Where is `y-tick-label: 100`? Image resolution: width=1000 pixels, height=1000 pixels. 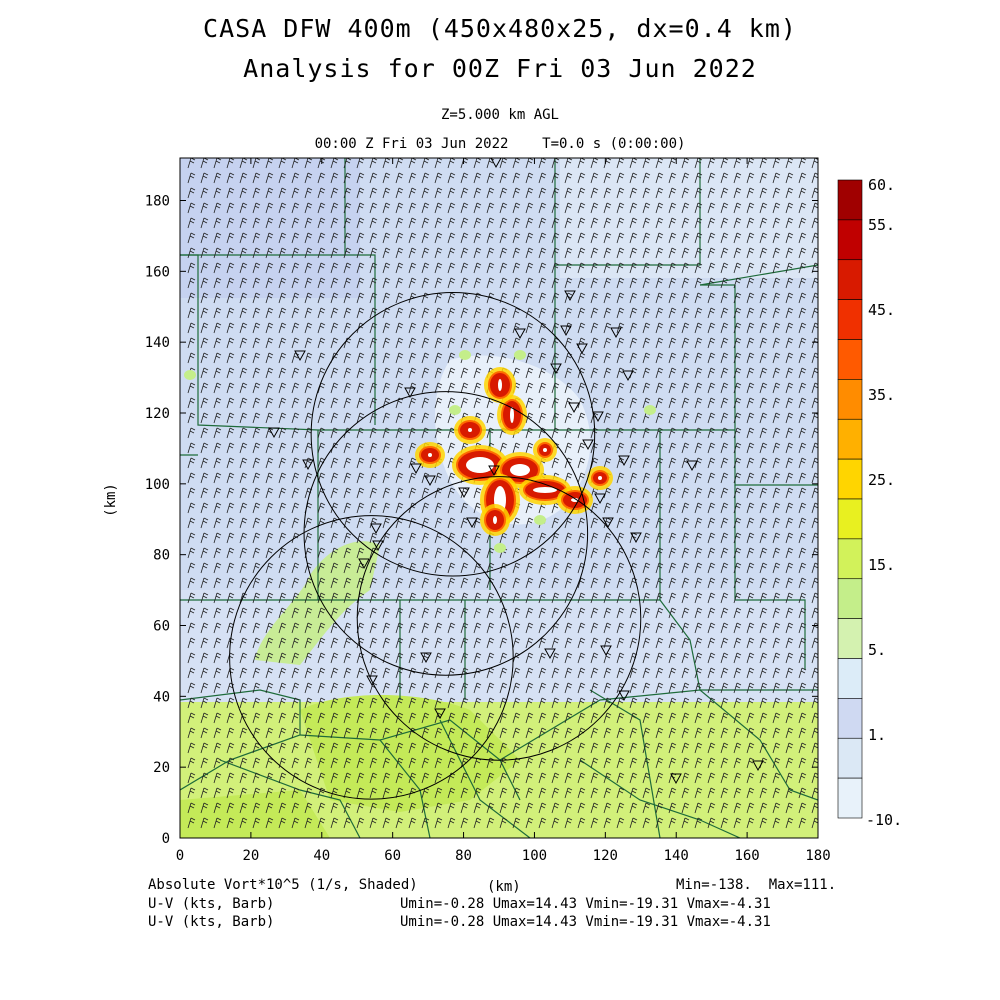
y-tick-label: 100 is located at coordinates (157, 485).